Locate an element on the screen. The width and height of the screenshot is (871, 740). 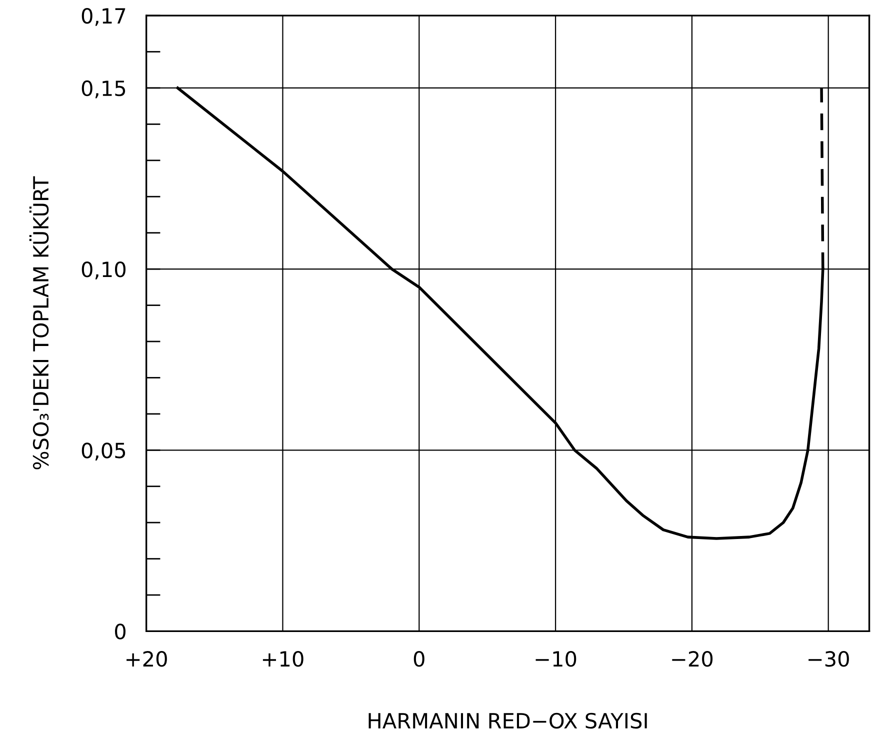
y-tick-label: 0,05 is located at coordinates (104, 451).